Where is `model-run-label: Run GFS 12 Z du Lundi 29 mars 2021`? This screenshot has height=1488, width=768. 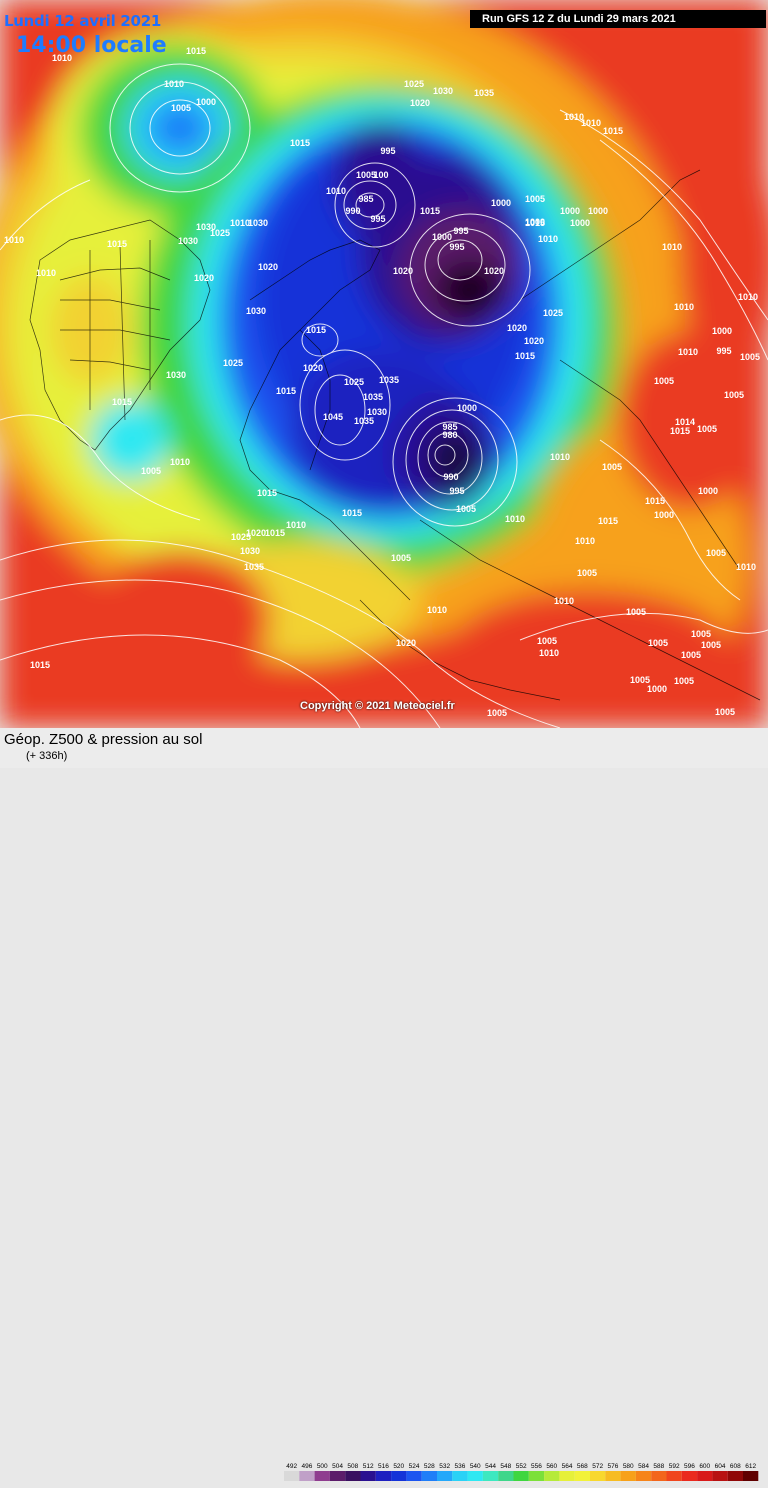 model-run-label: Run GFS 12 Z du Lundi 29 mars 2021 is located at coordinates (618, 19).